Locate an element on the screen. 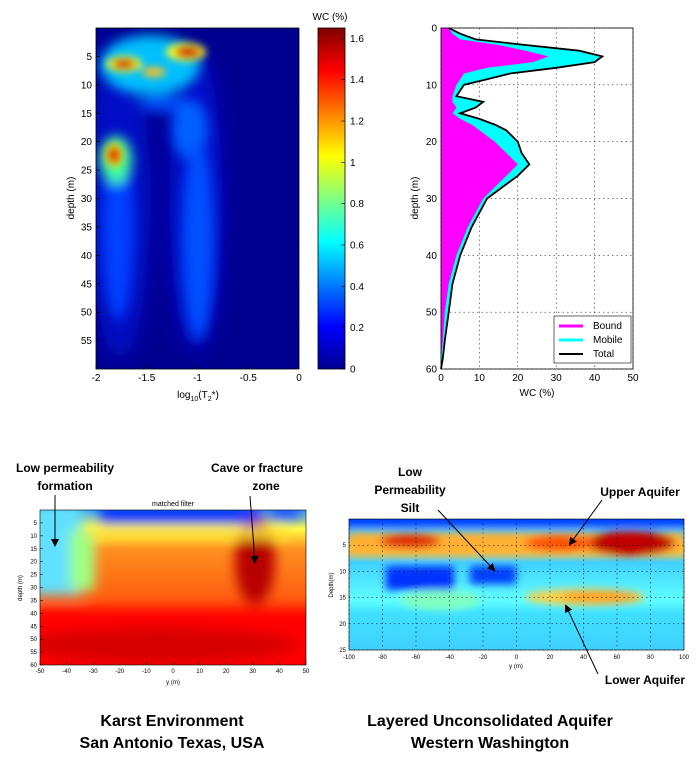  karst-left-green is located at coordinates (82, 560).